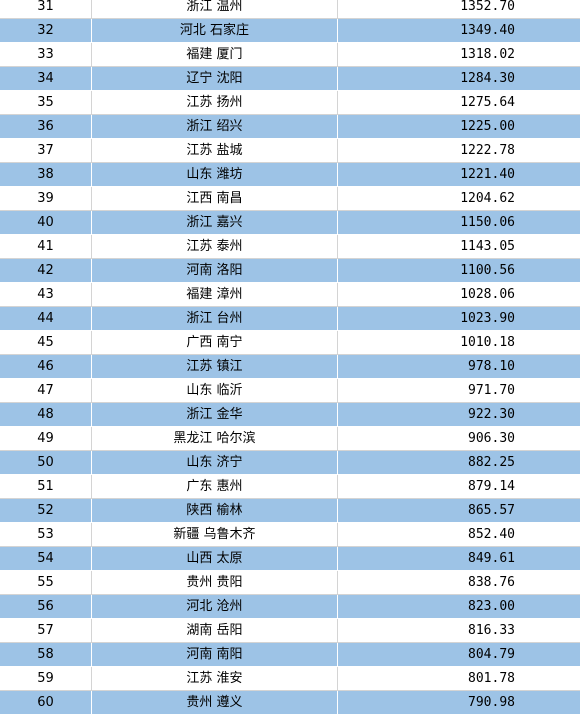  Describe the element at coordinates (214, 510) in the screenshot. I see `city-cell: 陕西 榆林` at that location.